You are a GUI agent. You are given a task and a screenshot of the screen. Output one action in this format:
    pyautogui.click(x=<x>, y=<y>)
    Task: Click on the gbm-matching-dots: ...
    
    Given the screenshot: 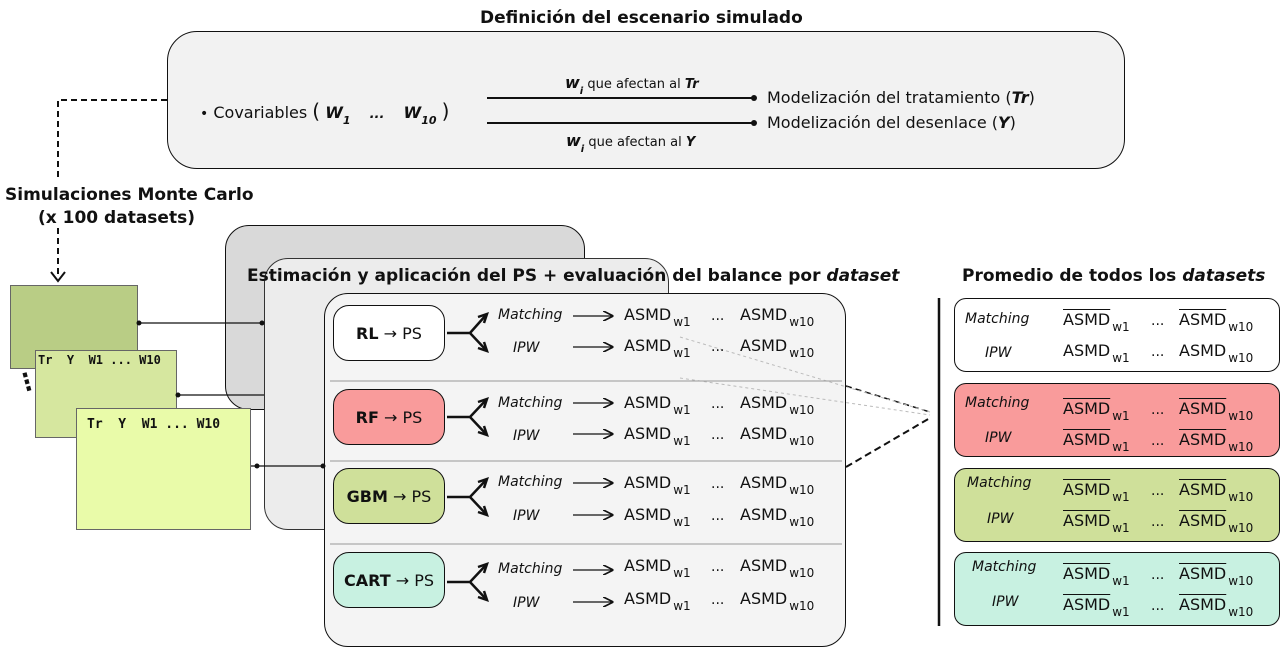 What is the action you would take?
    pyautogui.click(x=718, y=484)
    